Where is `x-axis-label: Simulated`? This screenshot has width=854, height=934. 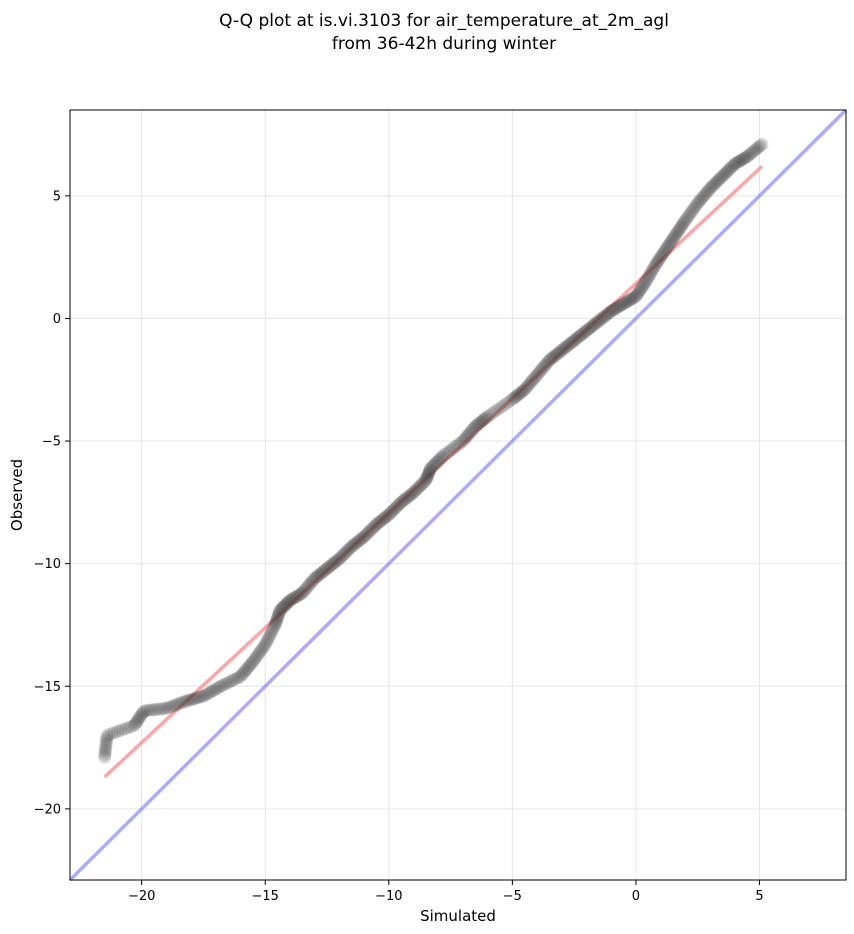
x-axis-label: Simulated is located at coordinates (458, 916).